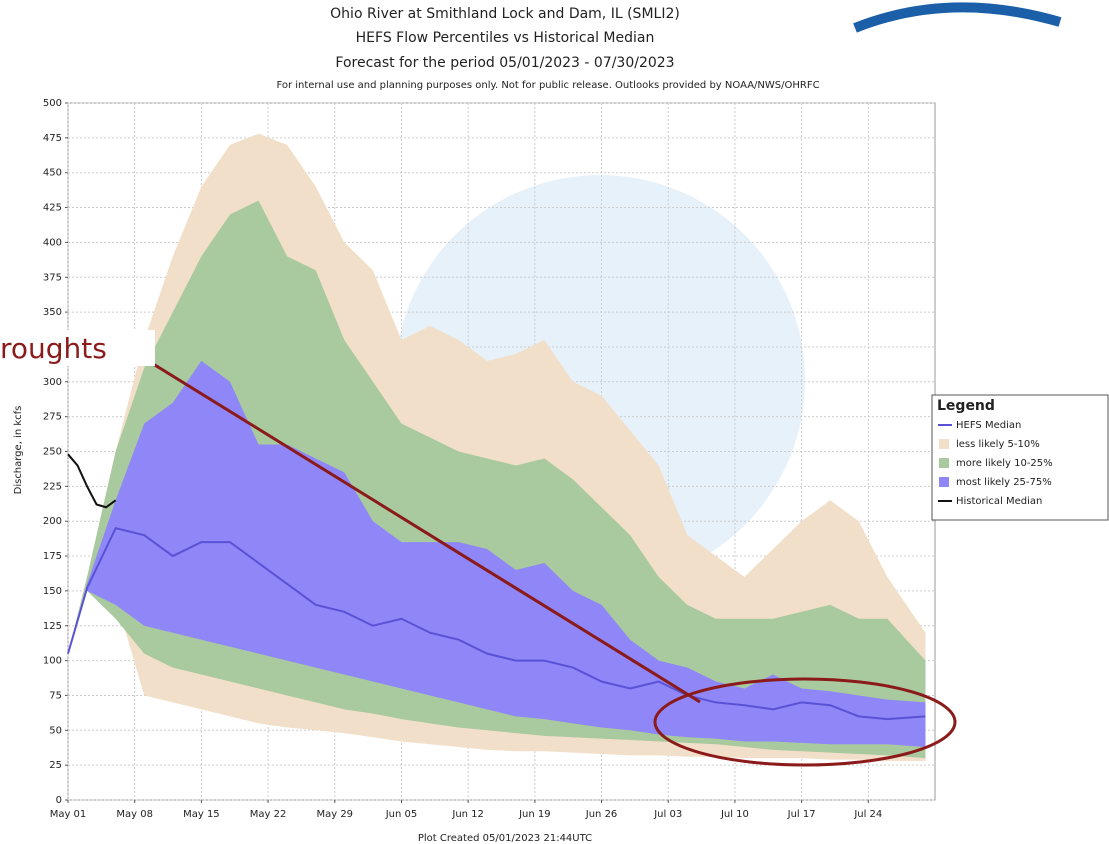 The height and width of the screenshot is (844, 1109). Describe the element at coordinates (966, 406) in the screenshot. I see `legend-title: Legend` at that location.